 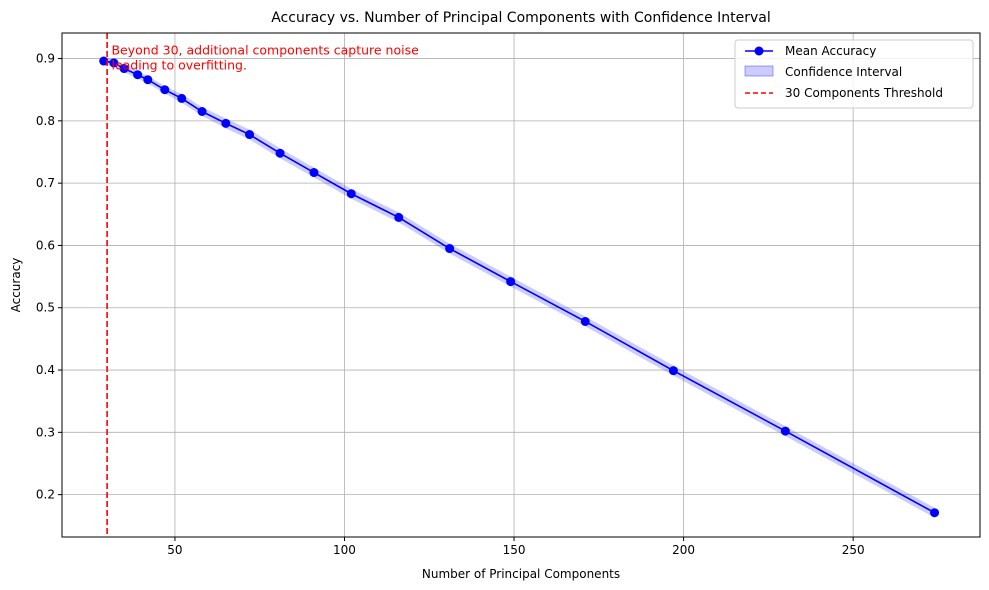 What do you see at coordinates (843, 72) in the screenshot?
I see `legend-label-ci: Confidence Interval` at bounding box center [843, 72].